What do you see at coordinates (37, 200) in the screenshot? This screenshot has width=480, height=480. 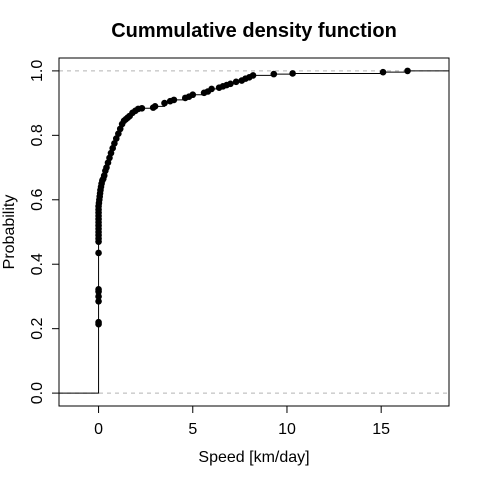 I see `y-tick-label: 0.6` at bounding box center [37, 200].